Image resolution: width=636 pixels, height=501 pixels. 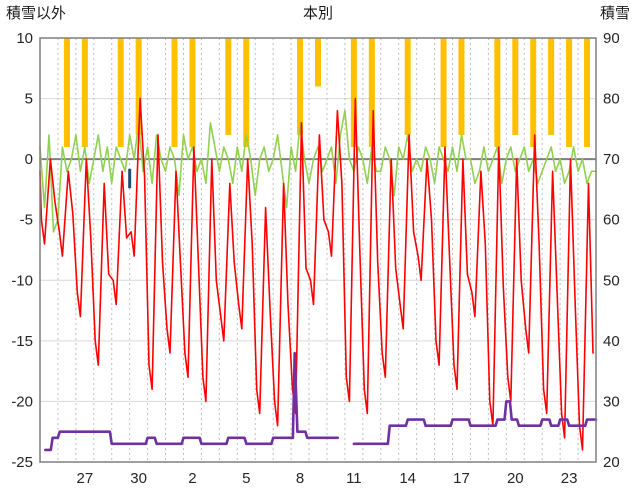 What do you see at coordinates (515, 478) in the screenshot?
I see `x-tick-label: 20` at bounding box center [515, 478].